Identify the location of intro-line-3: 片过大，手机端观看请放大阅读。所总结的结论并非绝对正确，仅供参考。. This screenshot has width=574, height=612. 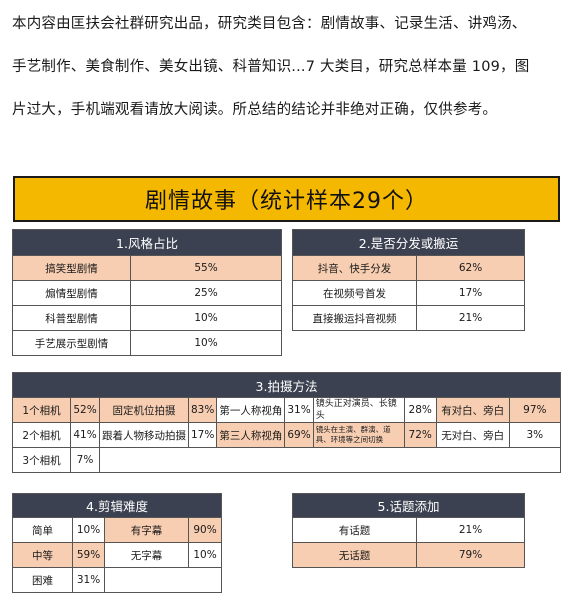
(255, 110).